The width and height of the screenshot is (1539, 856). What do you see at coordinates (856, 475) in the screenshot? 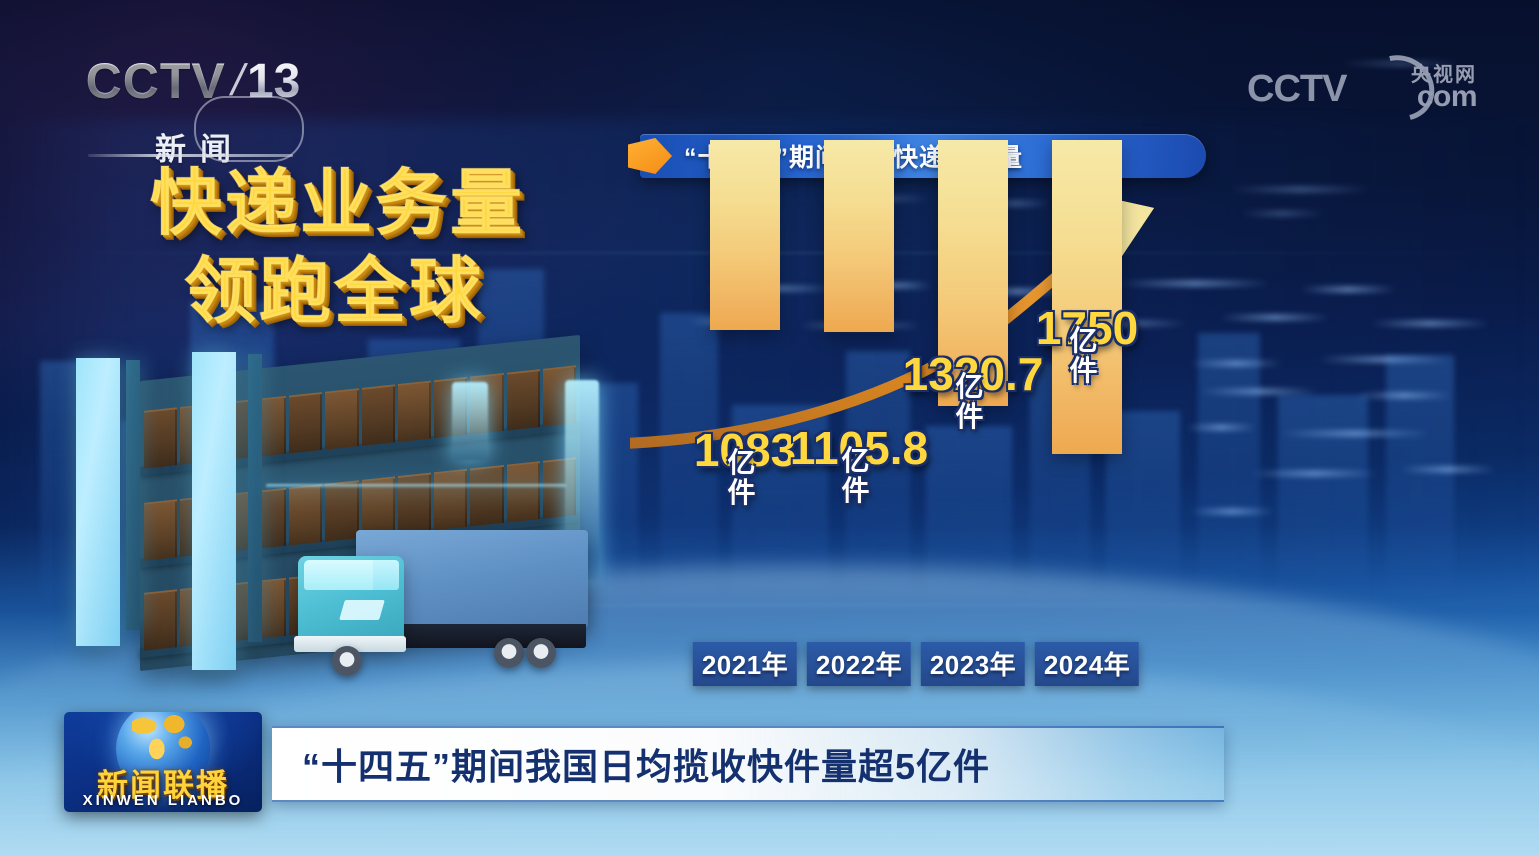
I see `bar-unit-2022: 亿件` at bounding box center [856, 475].